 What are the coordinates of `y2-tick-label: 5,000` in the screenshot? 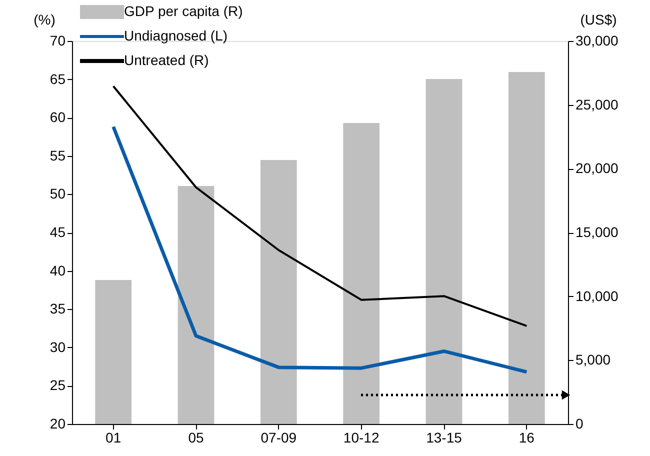 It's located at (593, 360).